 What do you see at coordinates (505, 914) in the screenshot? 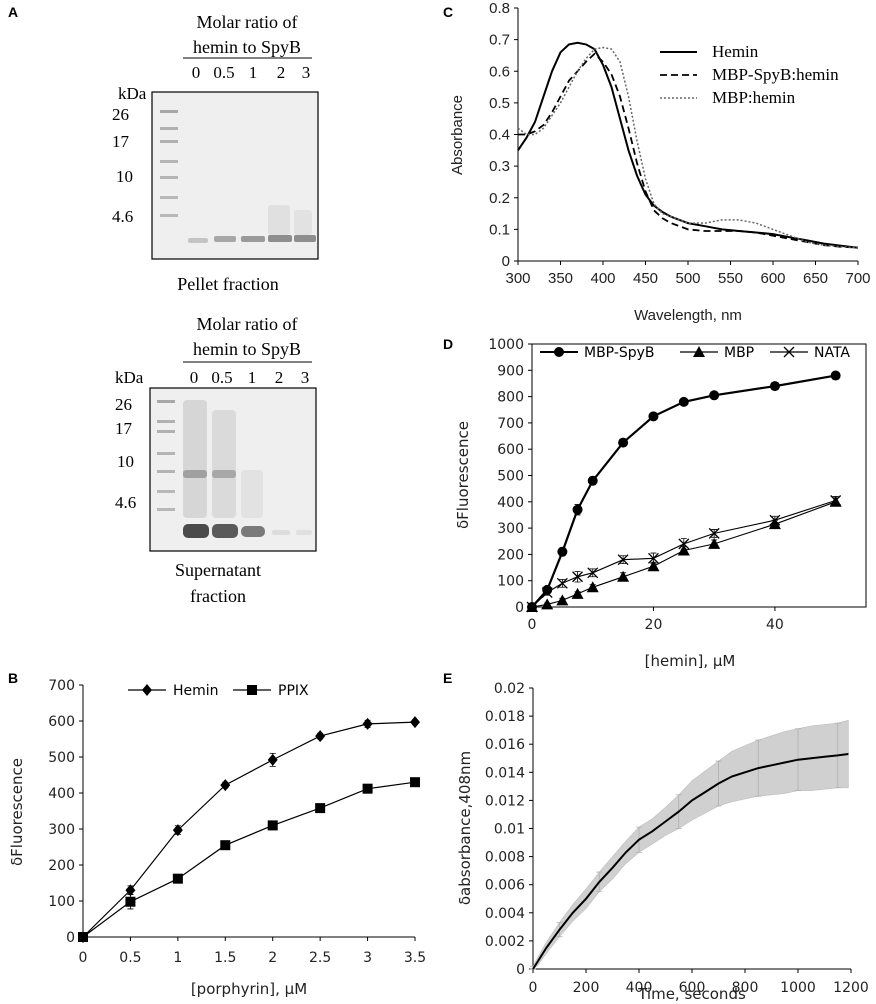
I see `y-tick-label: 0.004` at bounding box center [505, 914].